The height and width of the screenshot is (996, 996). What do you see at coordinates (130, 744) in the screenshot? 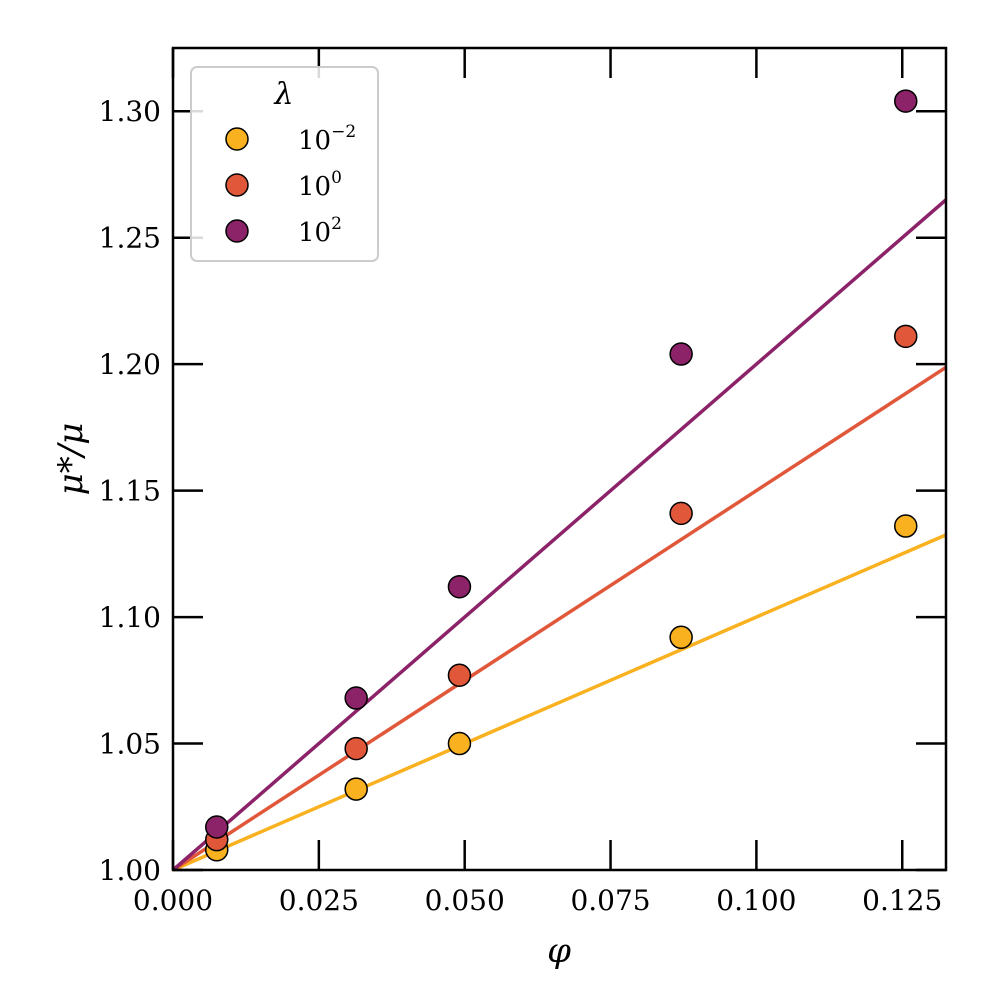
I see `y-tick-label: 1.05` at bounding box center [130, 744].